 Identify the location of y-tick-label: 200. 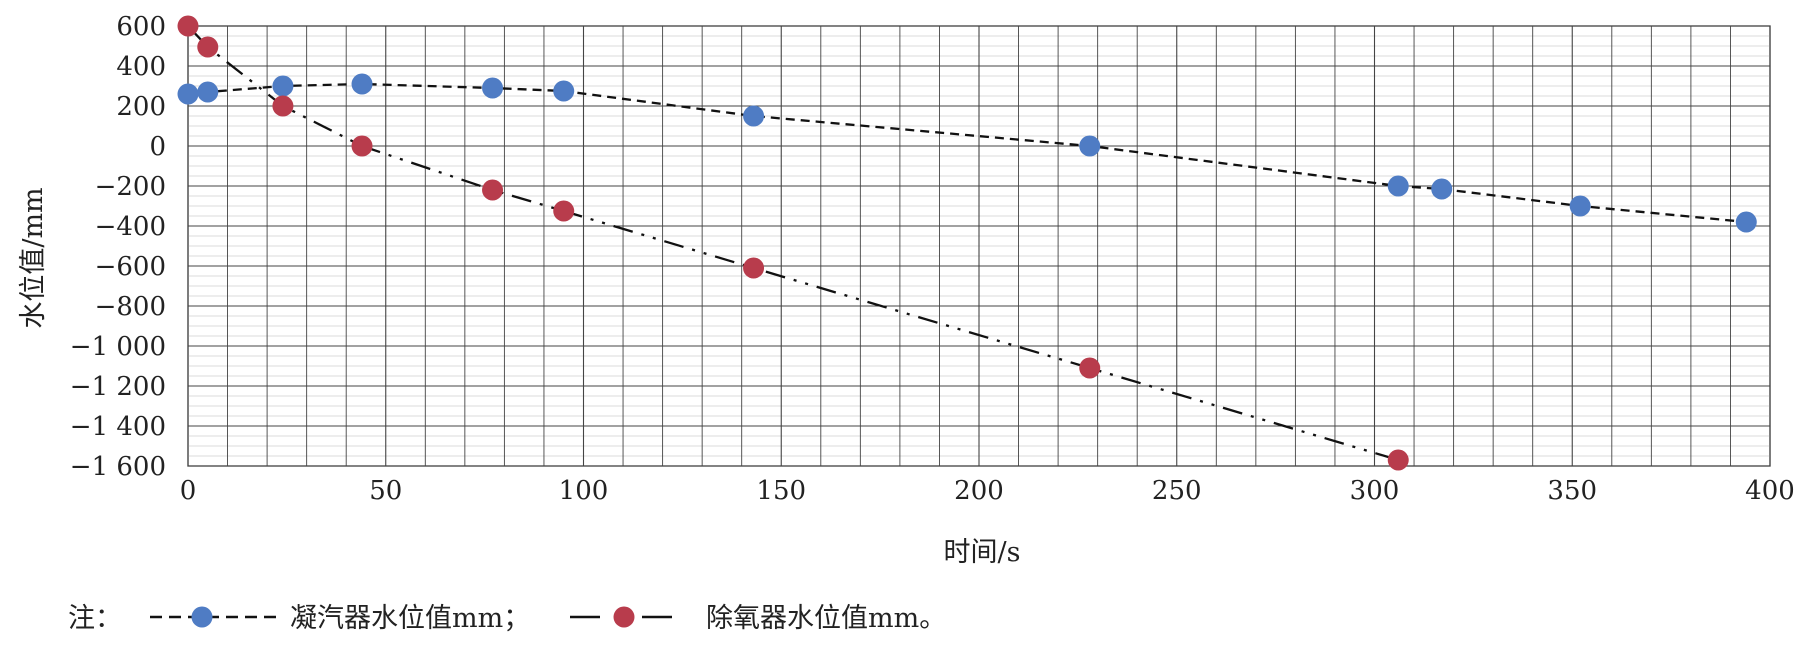
(141, 107).